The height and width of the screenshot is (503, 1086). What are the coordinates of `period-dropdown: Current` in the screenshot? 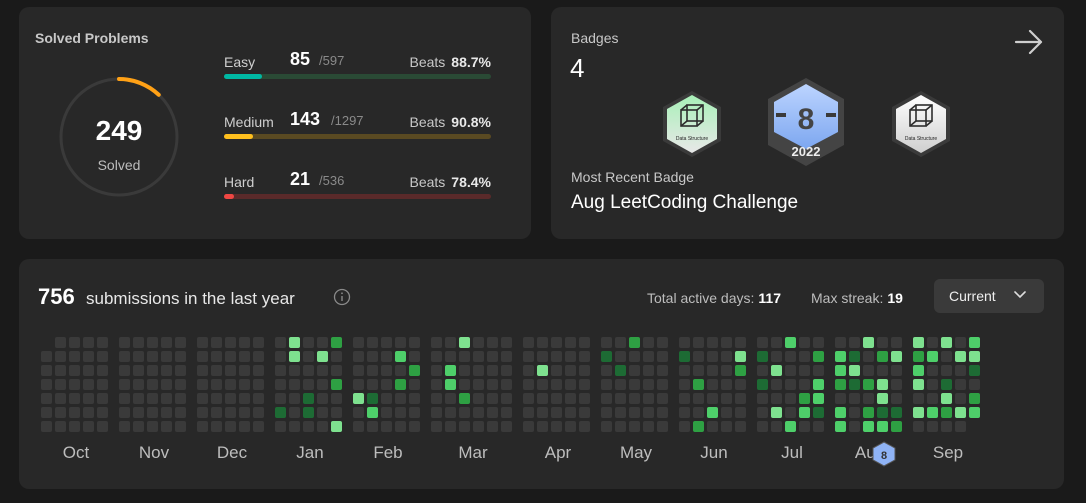 It's located at (989, 296).